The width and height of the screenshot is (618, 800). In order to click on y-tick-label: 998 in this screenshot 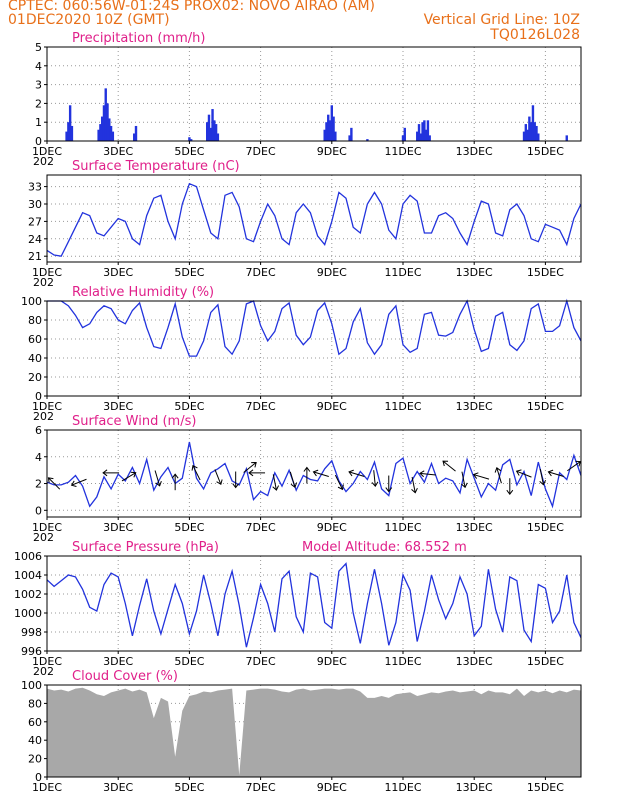, I will do `click(31, 632)`.